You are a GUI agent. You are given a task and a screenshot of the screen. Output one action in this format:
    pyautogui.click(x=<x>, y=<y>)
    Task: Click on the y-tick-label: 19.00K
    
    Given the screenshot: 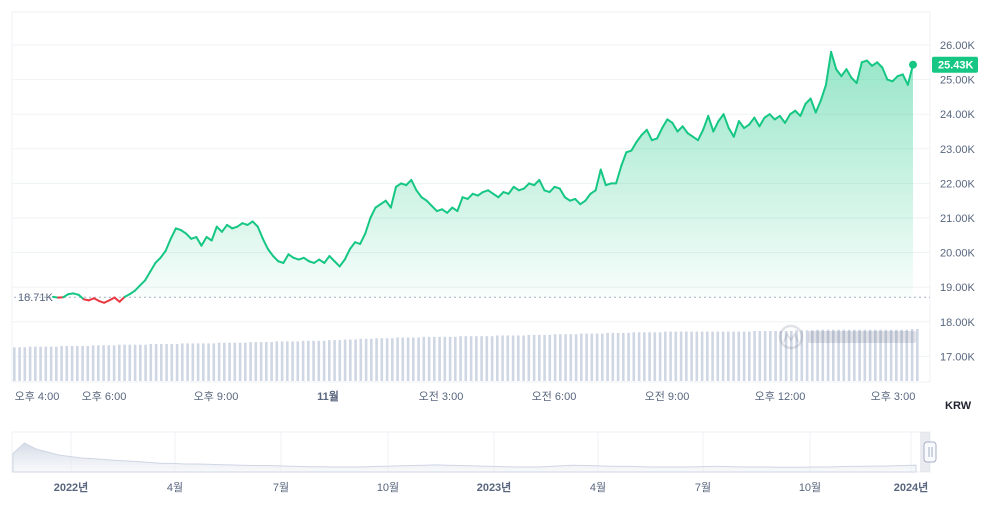 What is the action you would take?
    pyautogui.click(x=958, y=288)
    